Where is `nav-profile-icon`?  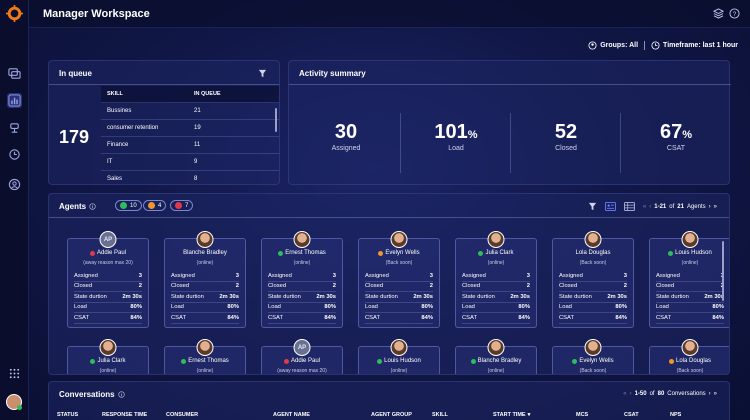
nav-profile-icon is located at coordinates (14, 184).